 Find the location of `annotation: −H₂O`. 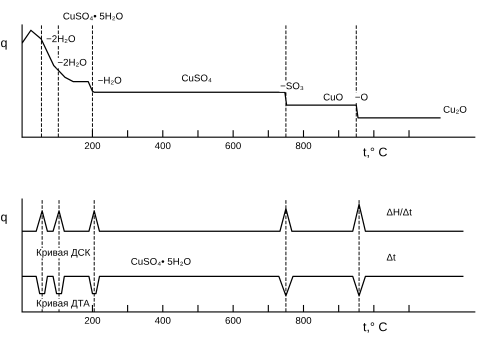

annotation: −H₂O is located at coordinates (110, 80).